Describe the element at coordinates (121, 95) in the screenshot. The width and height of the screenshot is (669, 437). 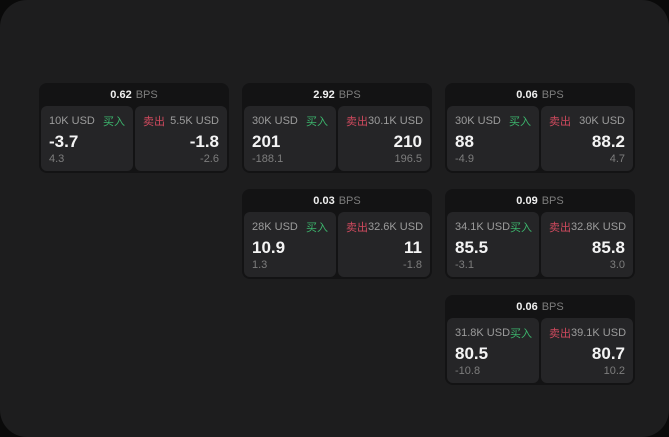
I see `bps-value: 0.62` at that location.